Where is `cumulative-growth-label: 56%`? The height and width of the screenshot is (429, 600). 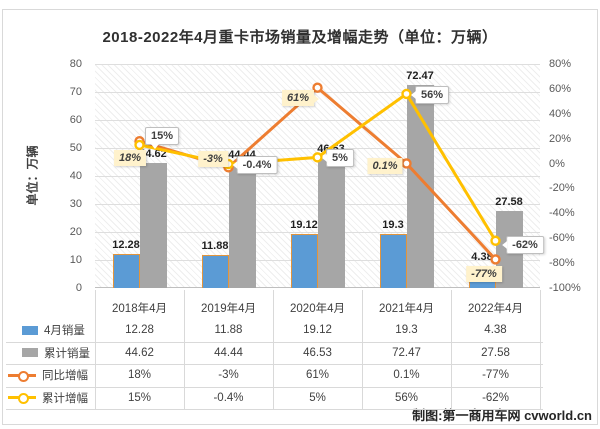 cumulative-growth-label: 56% is located at coordinates (430, 95).